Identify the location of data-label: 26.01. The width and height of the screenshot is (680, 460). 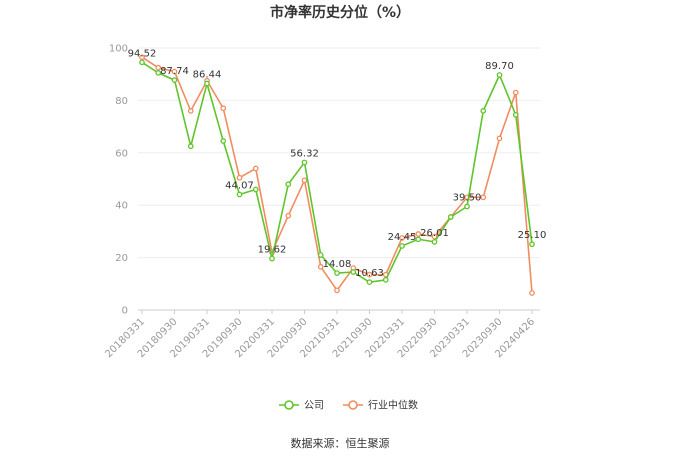
(434, 233).